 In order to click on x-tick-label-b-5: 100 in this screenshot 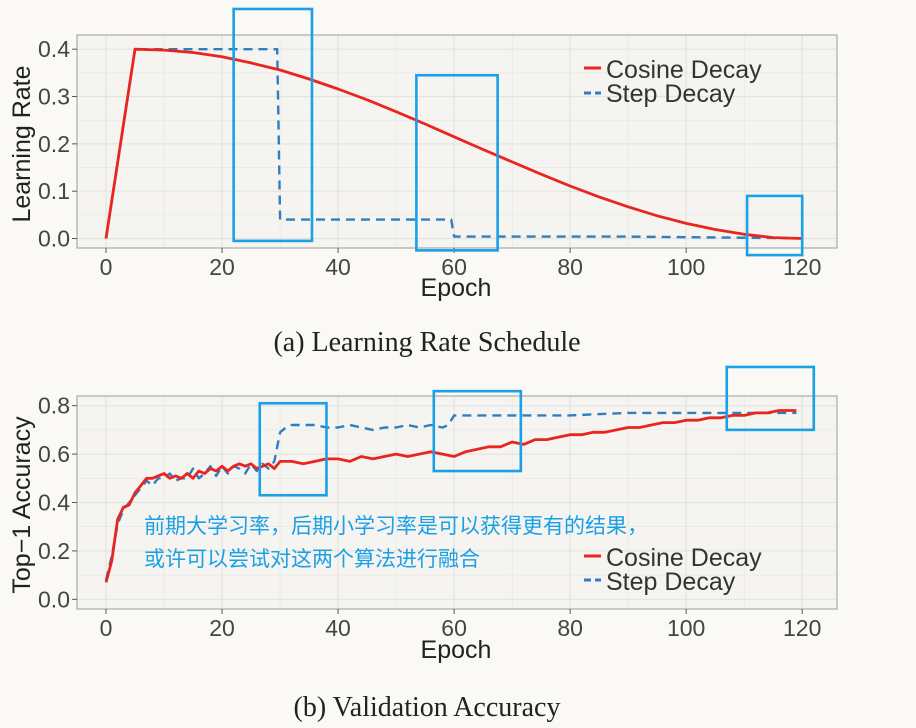, I will do `click(686, 628)`.